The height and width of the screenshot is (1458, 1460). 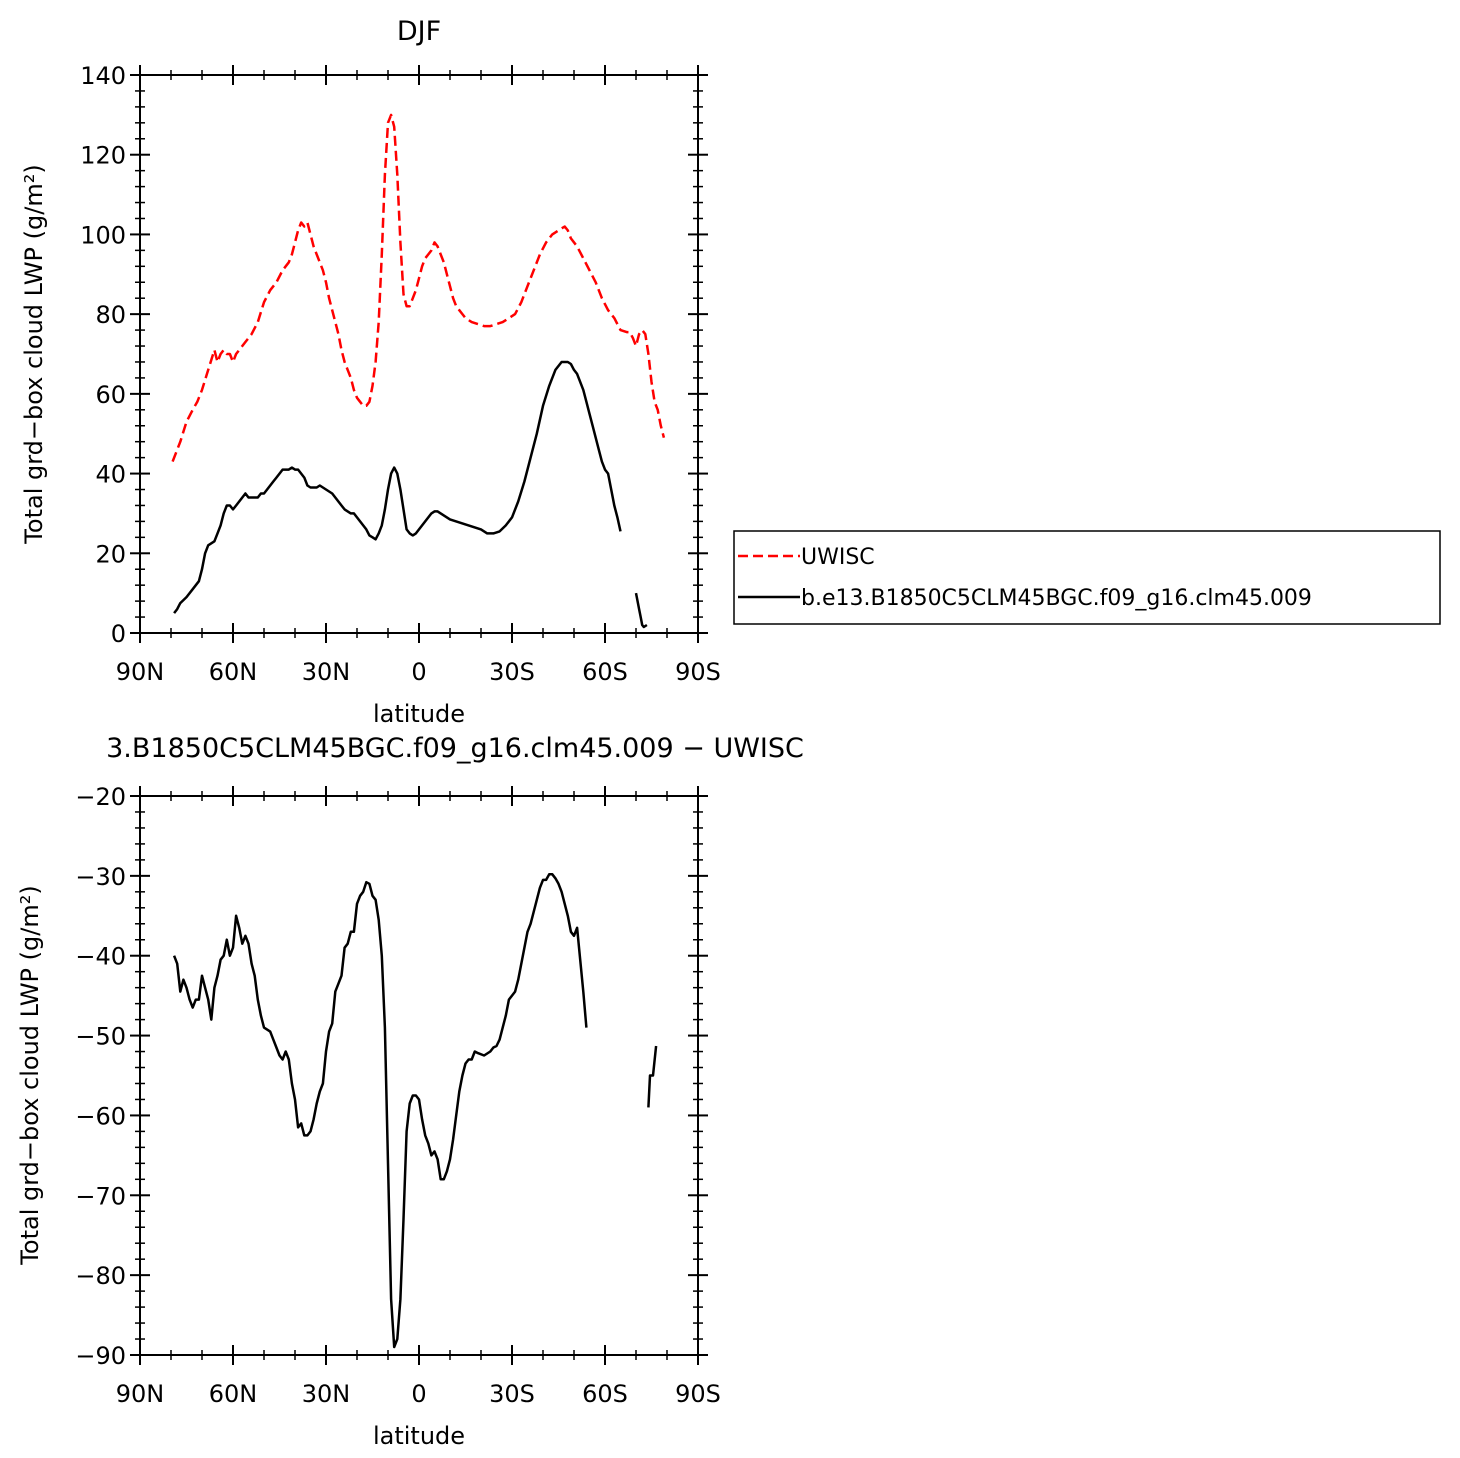 I want to click on bottom-x-tick-label: 60S, so click(x=605, y=1394).